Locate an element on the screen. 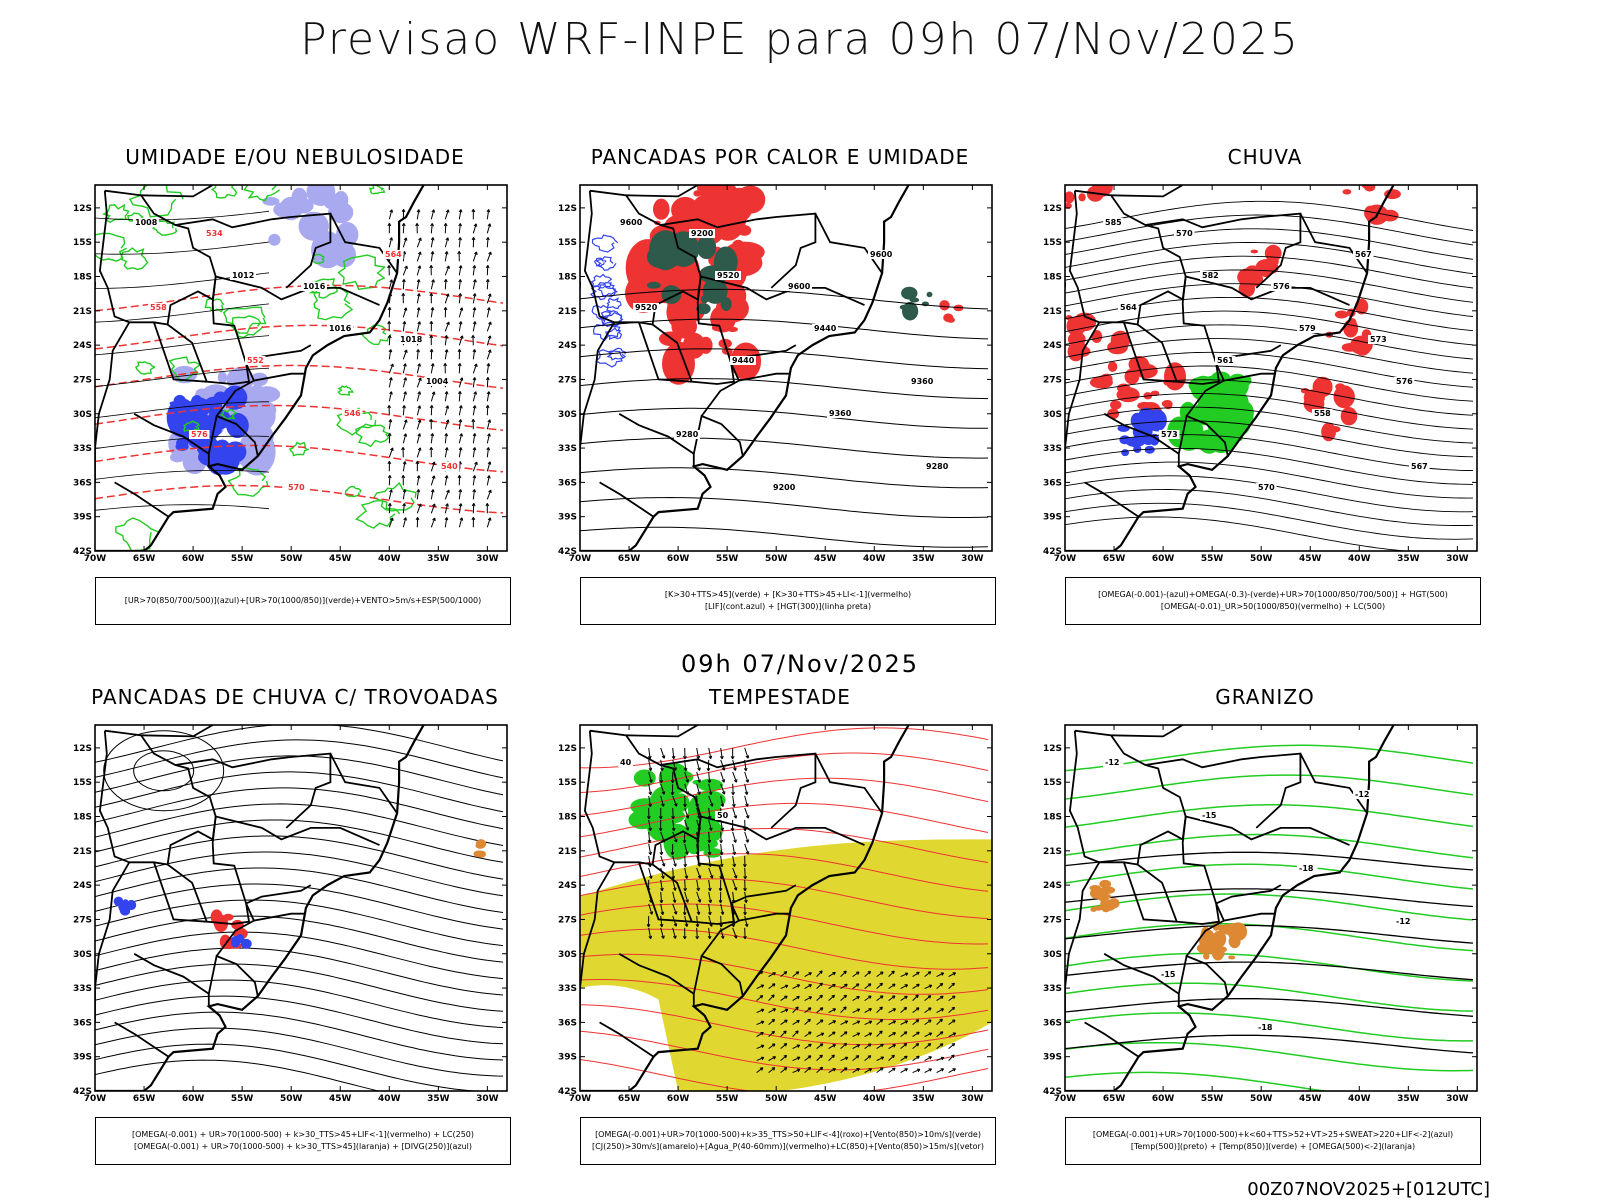 This screenshot has height=1200, width=1600. contour-label: 567 is located at coordinates (1363, 254).